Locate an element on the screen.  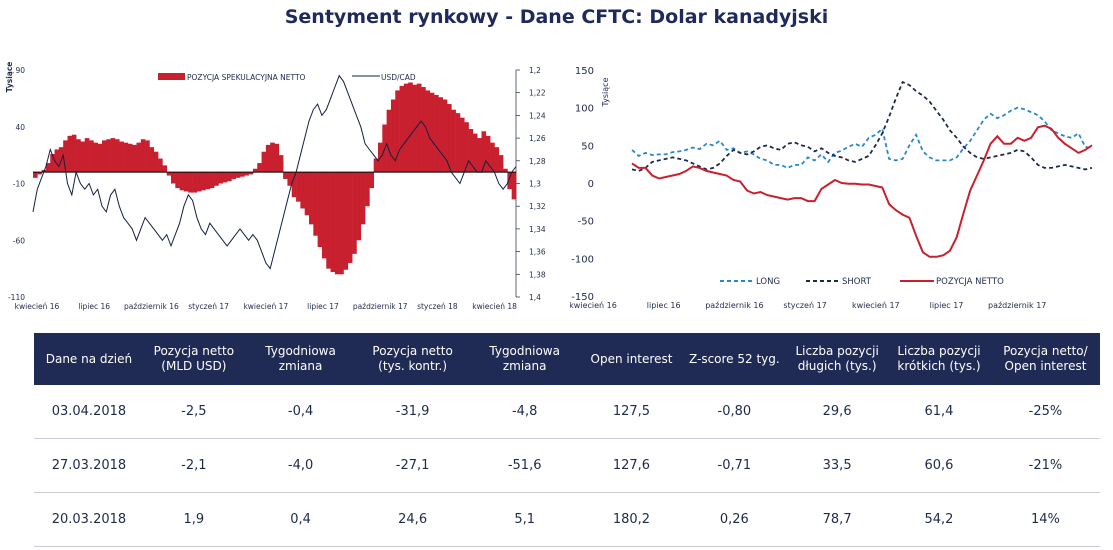
table-cell: -31,9 is located at coordinates (412, 412).